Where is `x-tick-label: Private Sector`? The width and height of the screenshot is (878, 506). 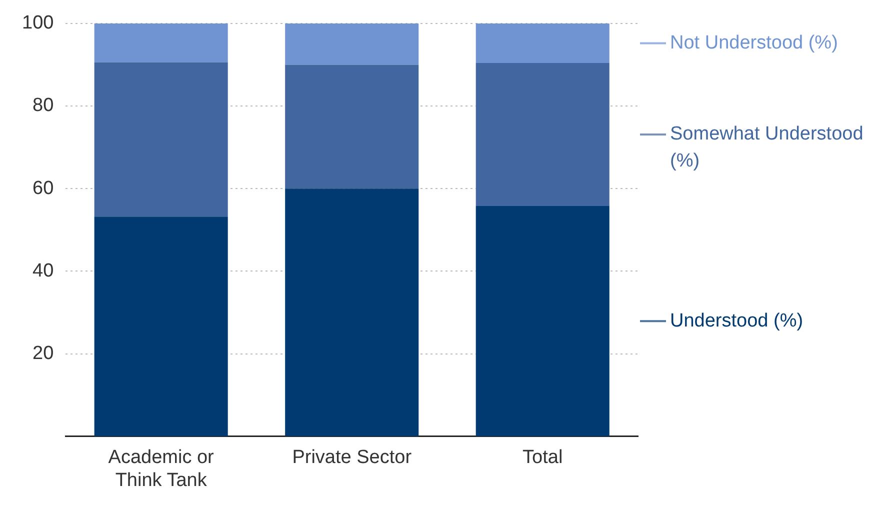 x-tick-label: Private Sector is located at coordinates (352, 457).